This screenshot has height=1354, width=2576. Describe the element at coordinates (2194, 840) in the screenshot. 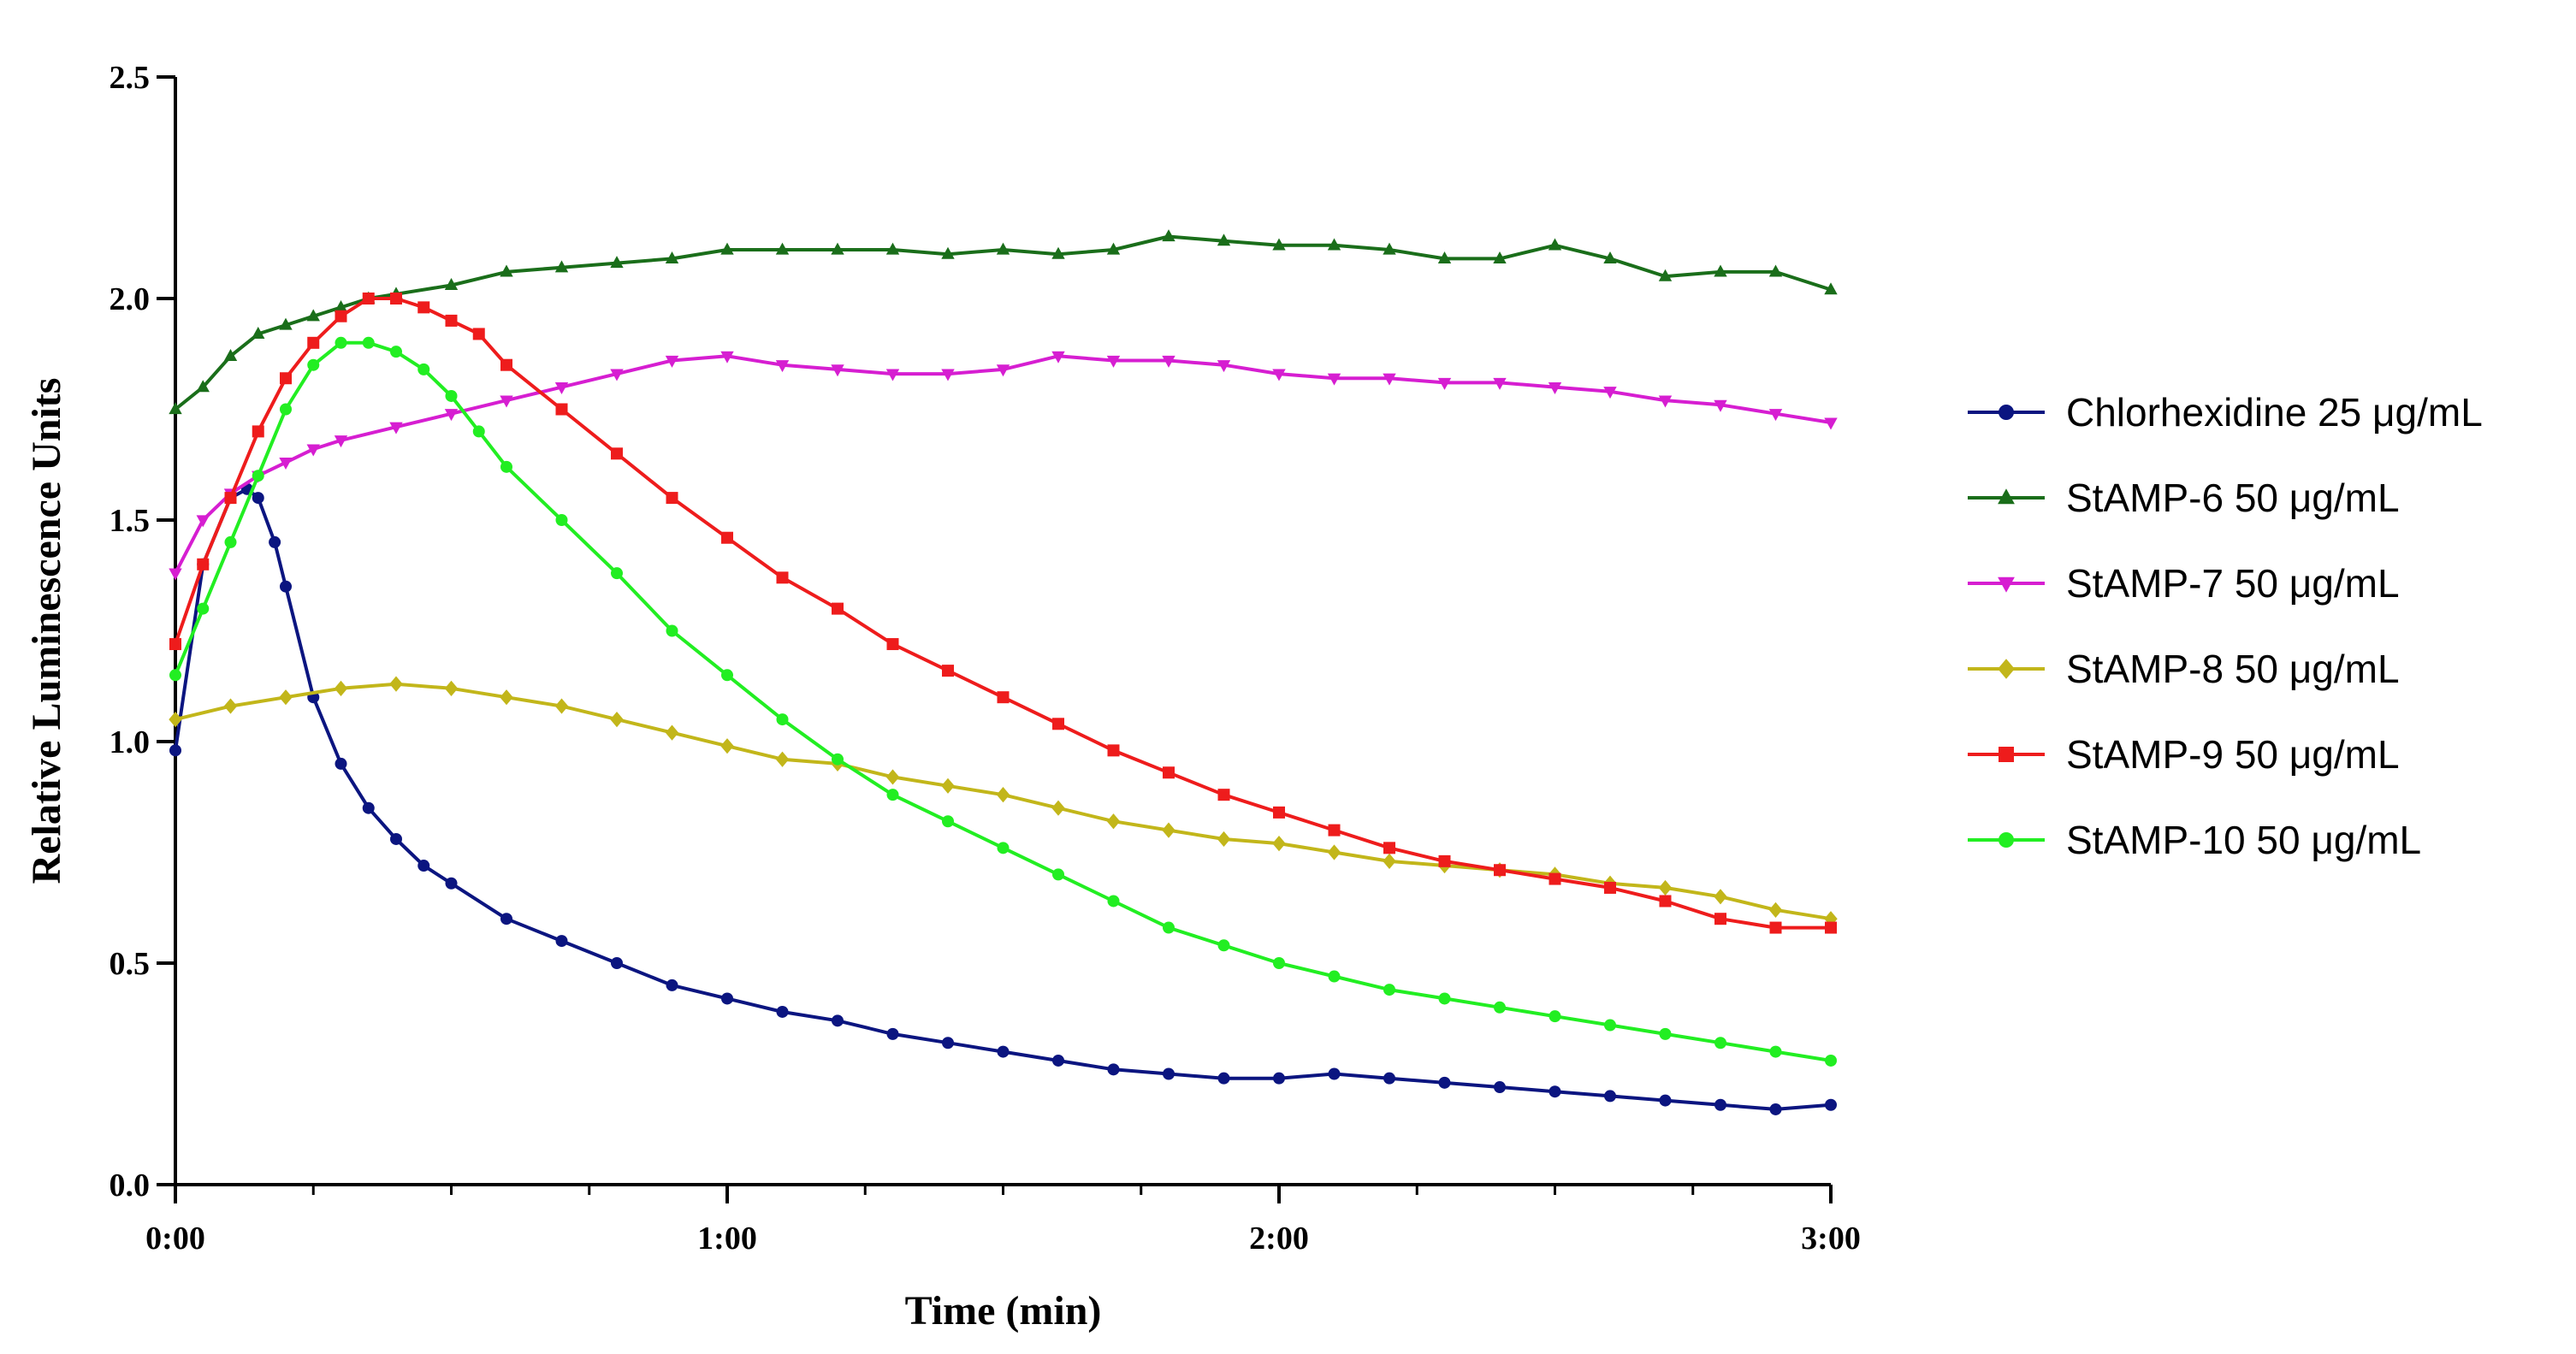

I see `legend-item-5: StAMP-10 50 μg/mL` at that location.